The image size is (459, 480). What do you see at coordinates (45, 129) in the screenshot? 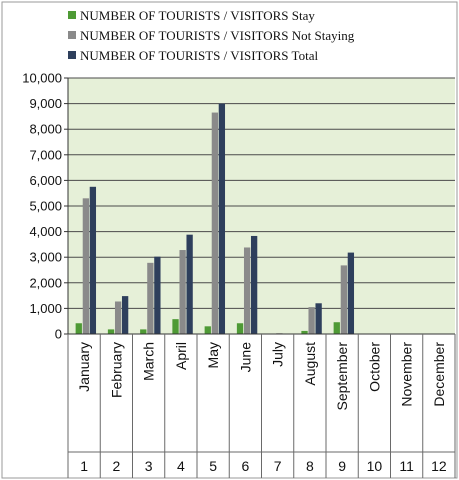
I see `y-tick-label: 8,000` at bounding box center [45, 129].